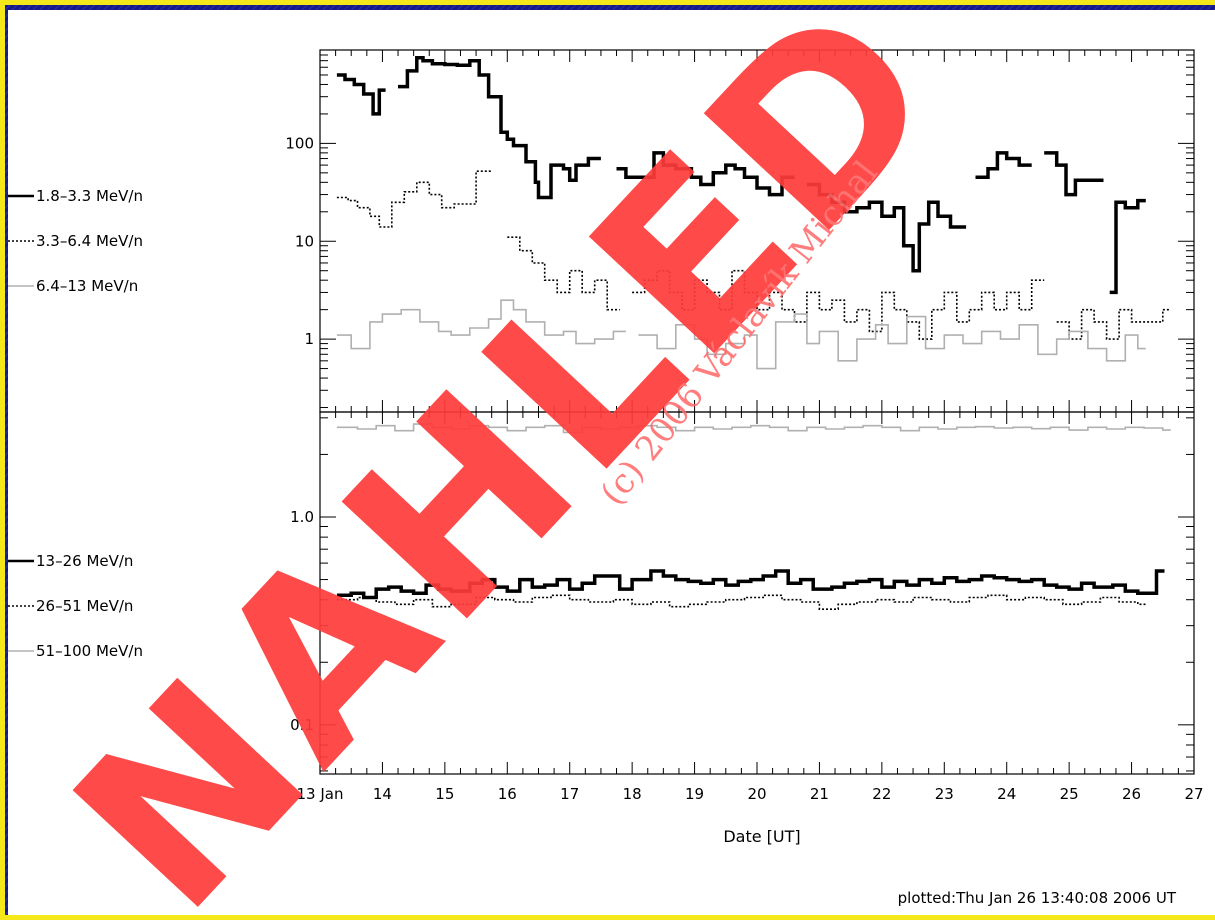  I want to click on legend-label: 1.8–3.3 MeV/n, so click(89, 196).